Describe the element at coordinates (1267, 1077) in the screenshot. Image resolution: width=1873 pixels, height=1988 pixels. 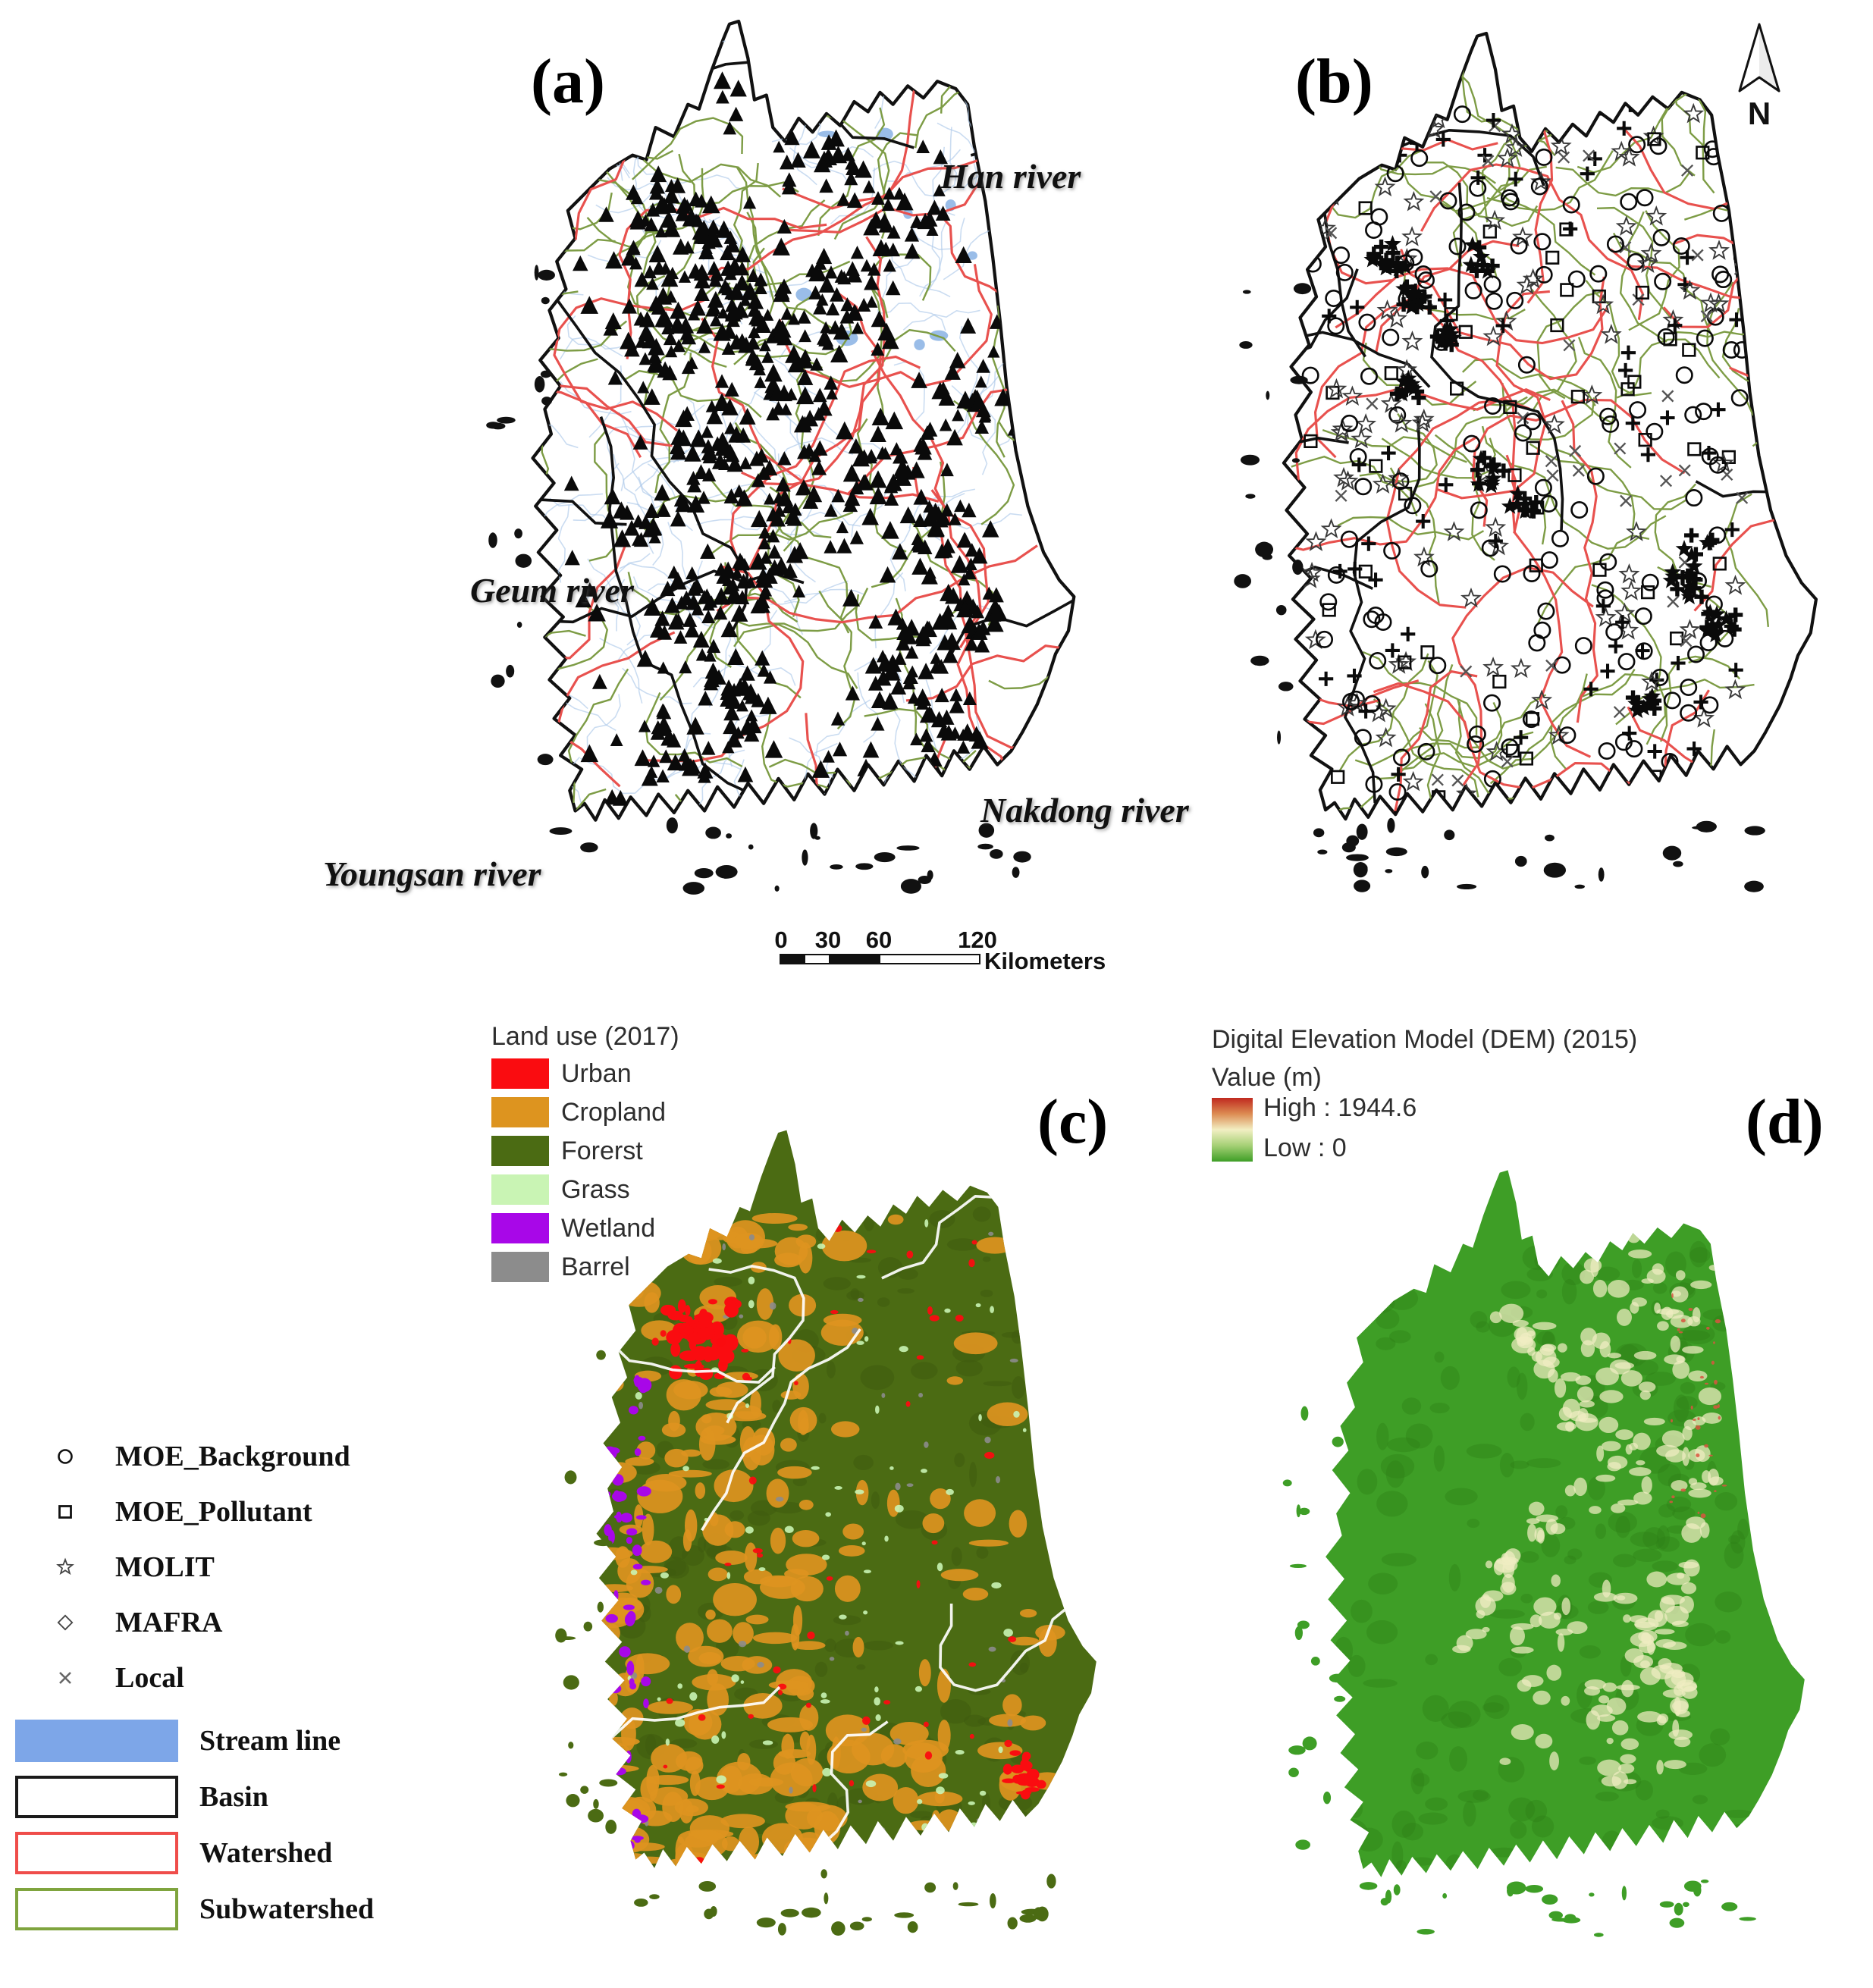
I see `dem-value-label: Value (m)` at that location.